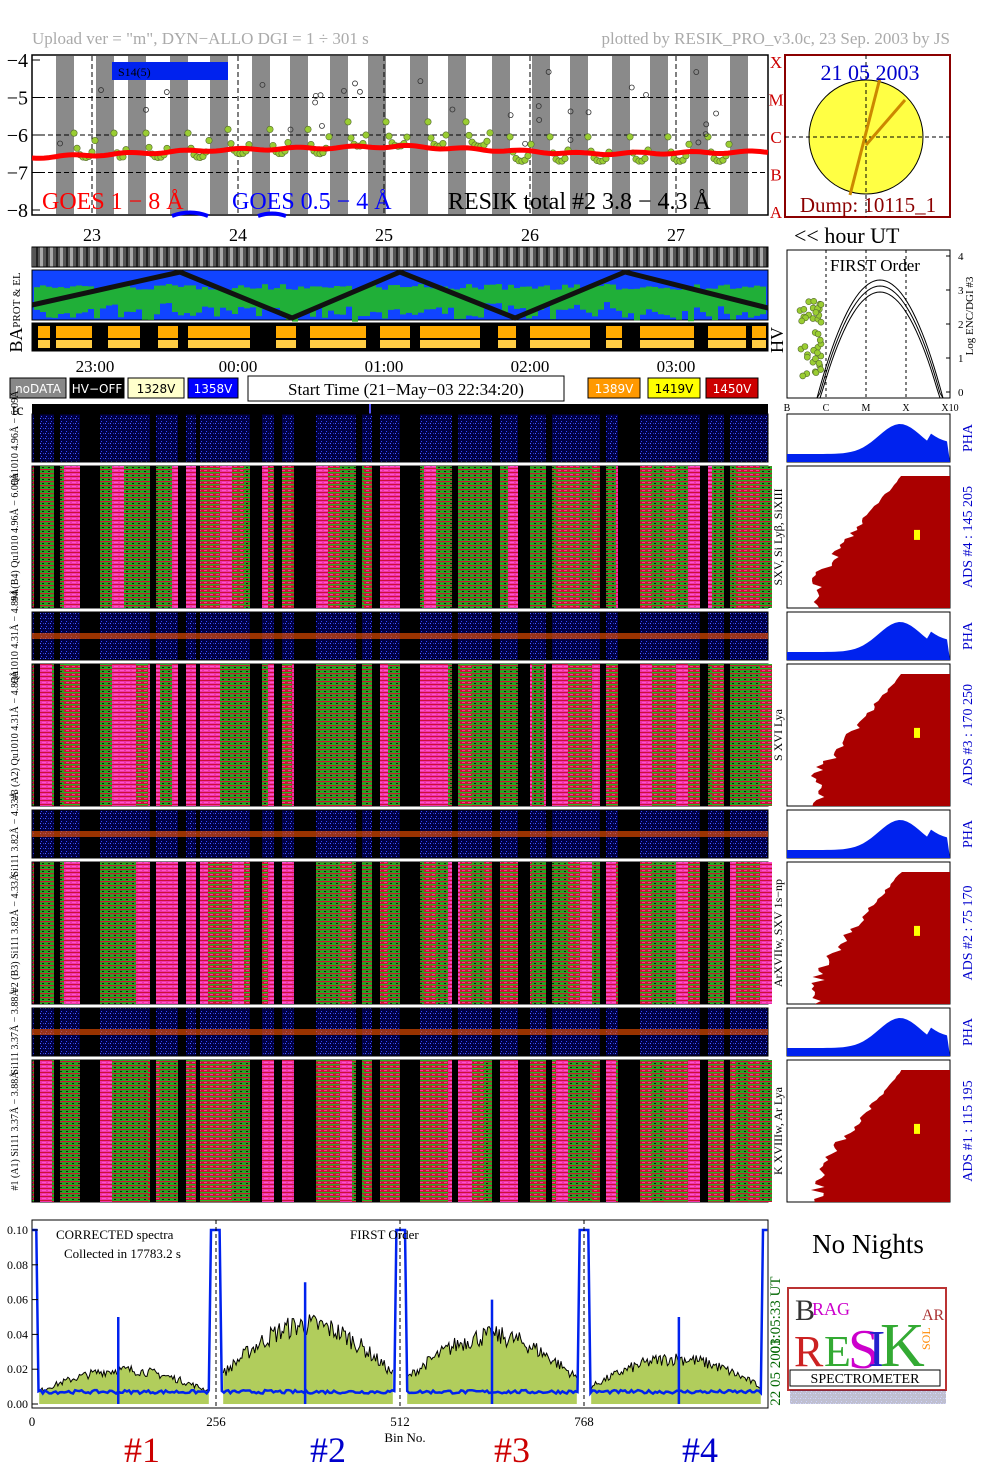  I want to click on goes-1-8-line, so click(400, 152).